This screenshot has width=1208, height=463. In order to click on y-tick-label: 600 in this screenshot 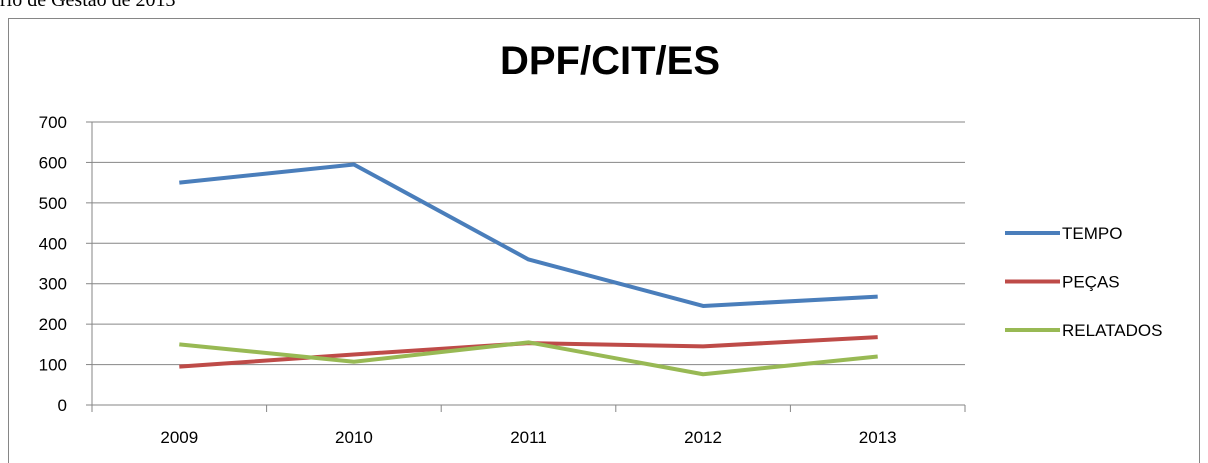, I will do `click(53, 162)`.